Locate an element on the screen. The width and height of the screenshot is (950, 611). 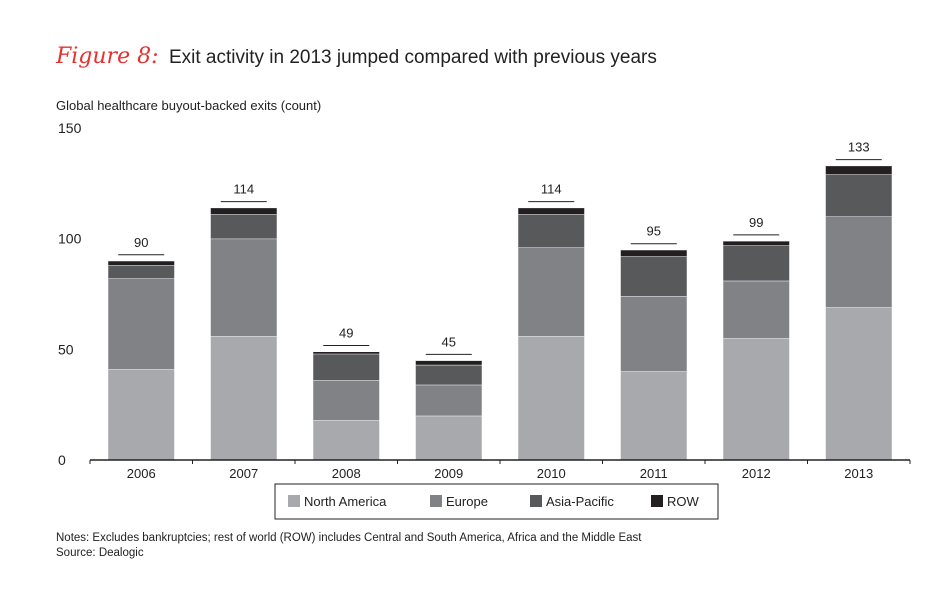
legend-swatch-row is located at coordinates (657, 501).